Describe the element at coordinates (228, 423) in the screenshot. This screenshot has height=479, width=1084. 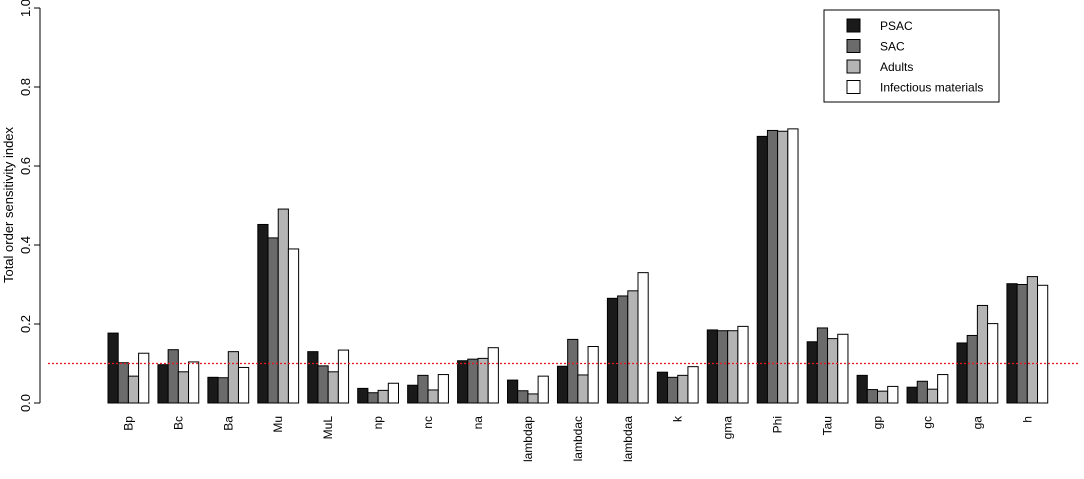
I see `x-tick-label: Ba` at that location.